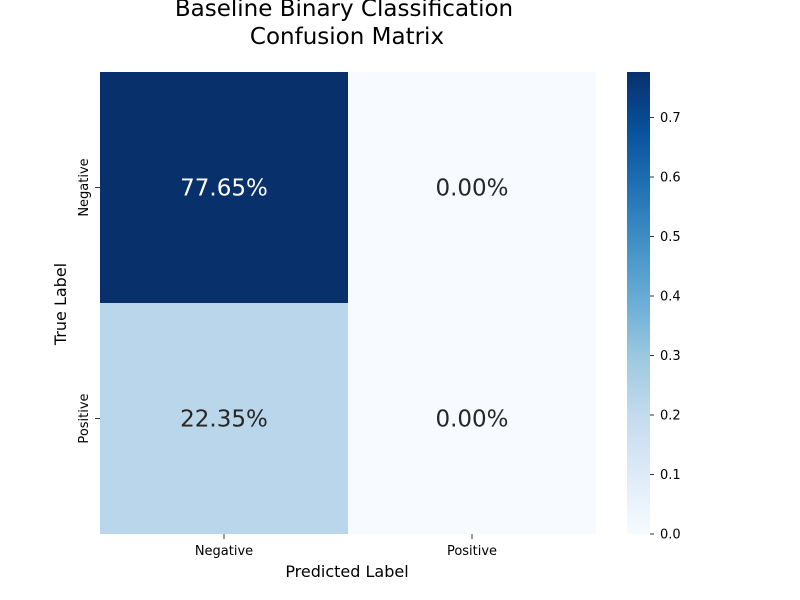 The height and width of the screenshot is (600, 800). What do you see at coordinates (670, 118) in the screenshot?
I see `colorbar-tick-label: 0.7` at bounding box center [670, 118].